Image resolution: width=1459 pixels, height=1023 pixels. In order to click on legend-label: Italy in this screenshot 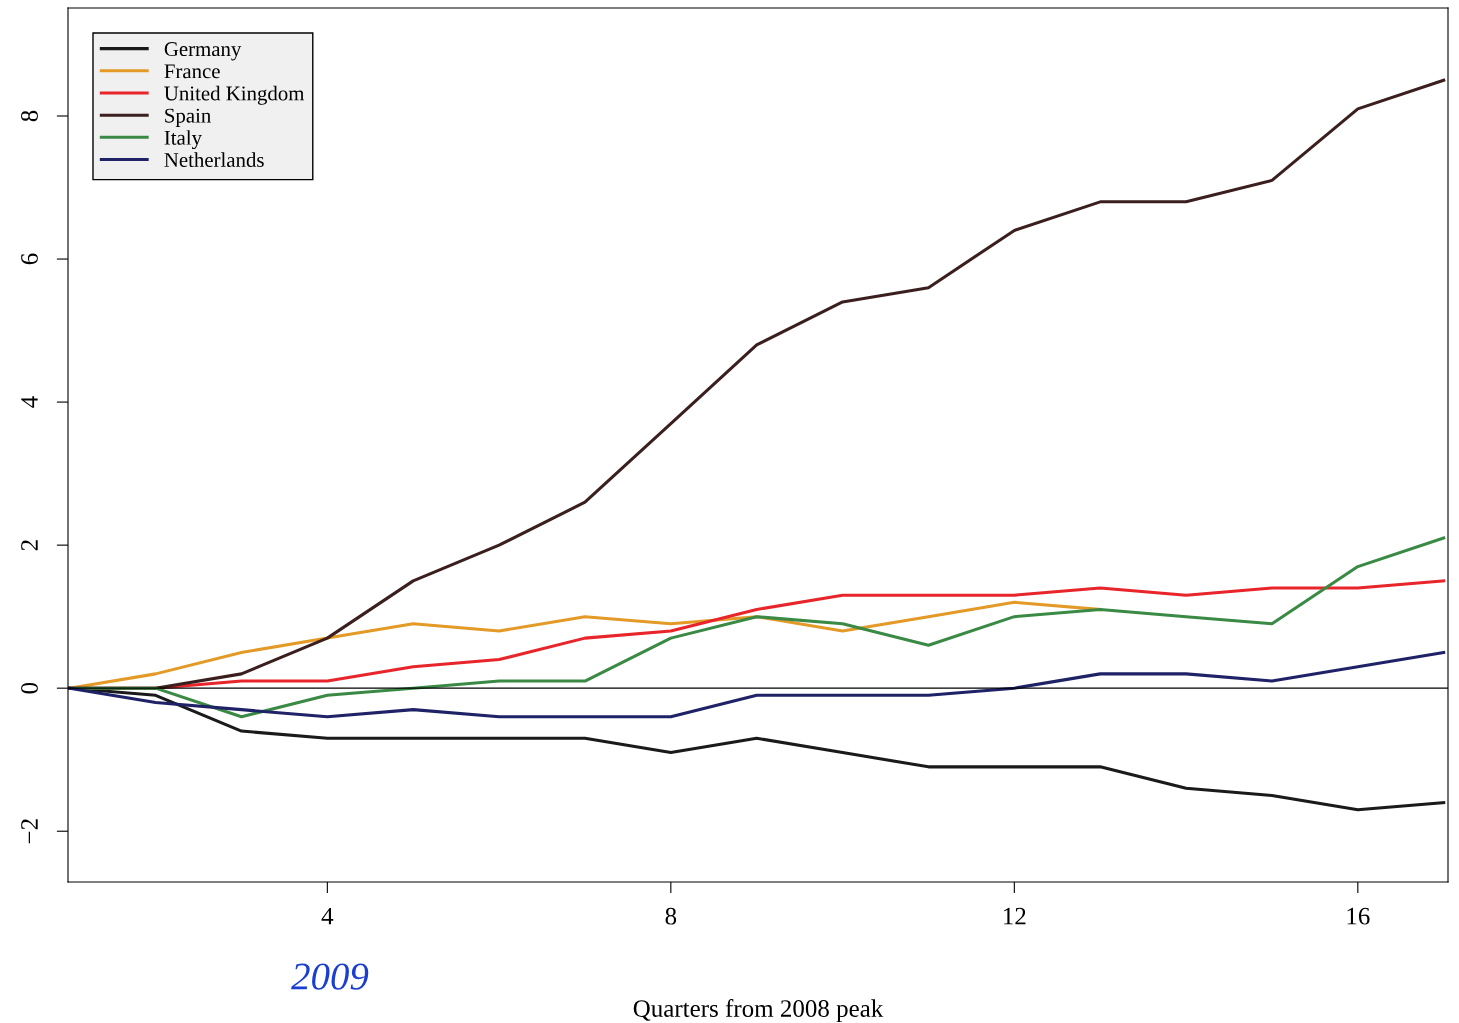, I will do `click(183, 140)`.